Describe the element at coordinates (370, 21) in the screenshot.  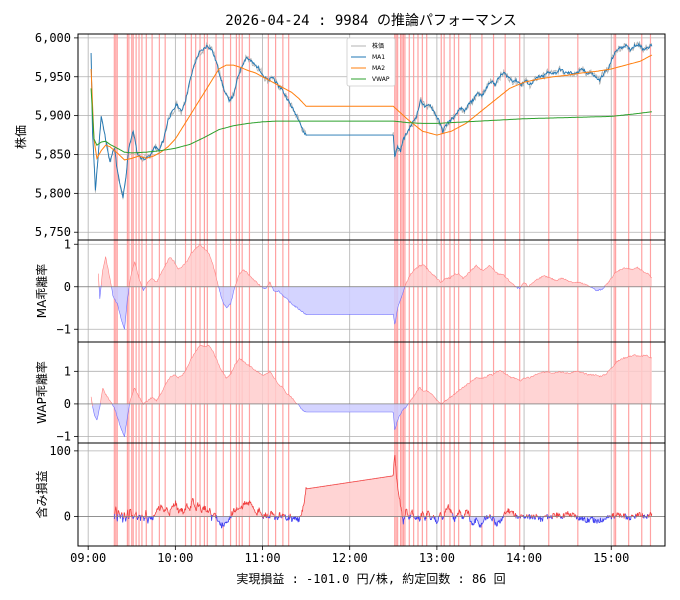
I see `chart-title: 2026-04-24 : 9984 の推論パフォーマンス` at that location.